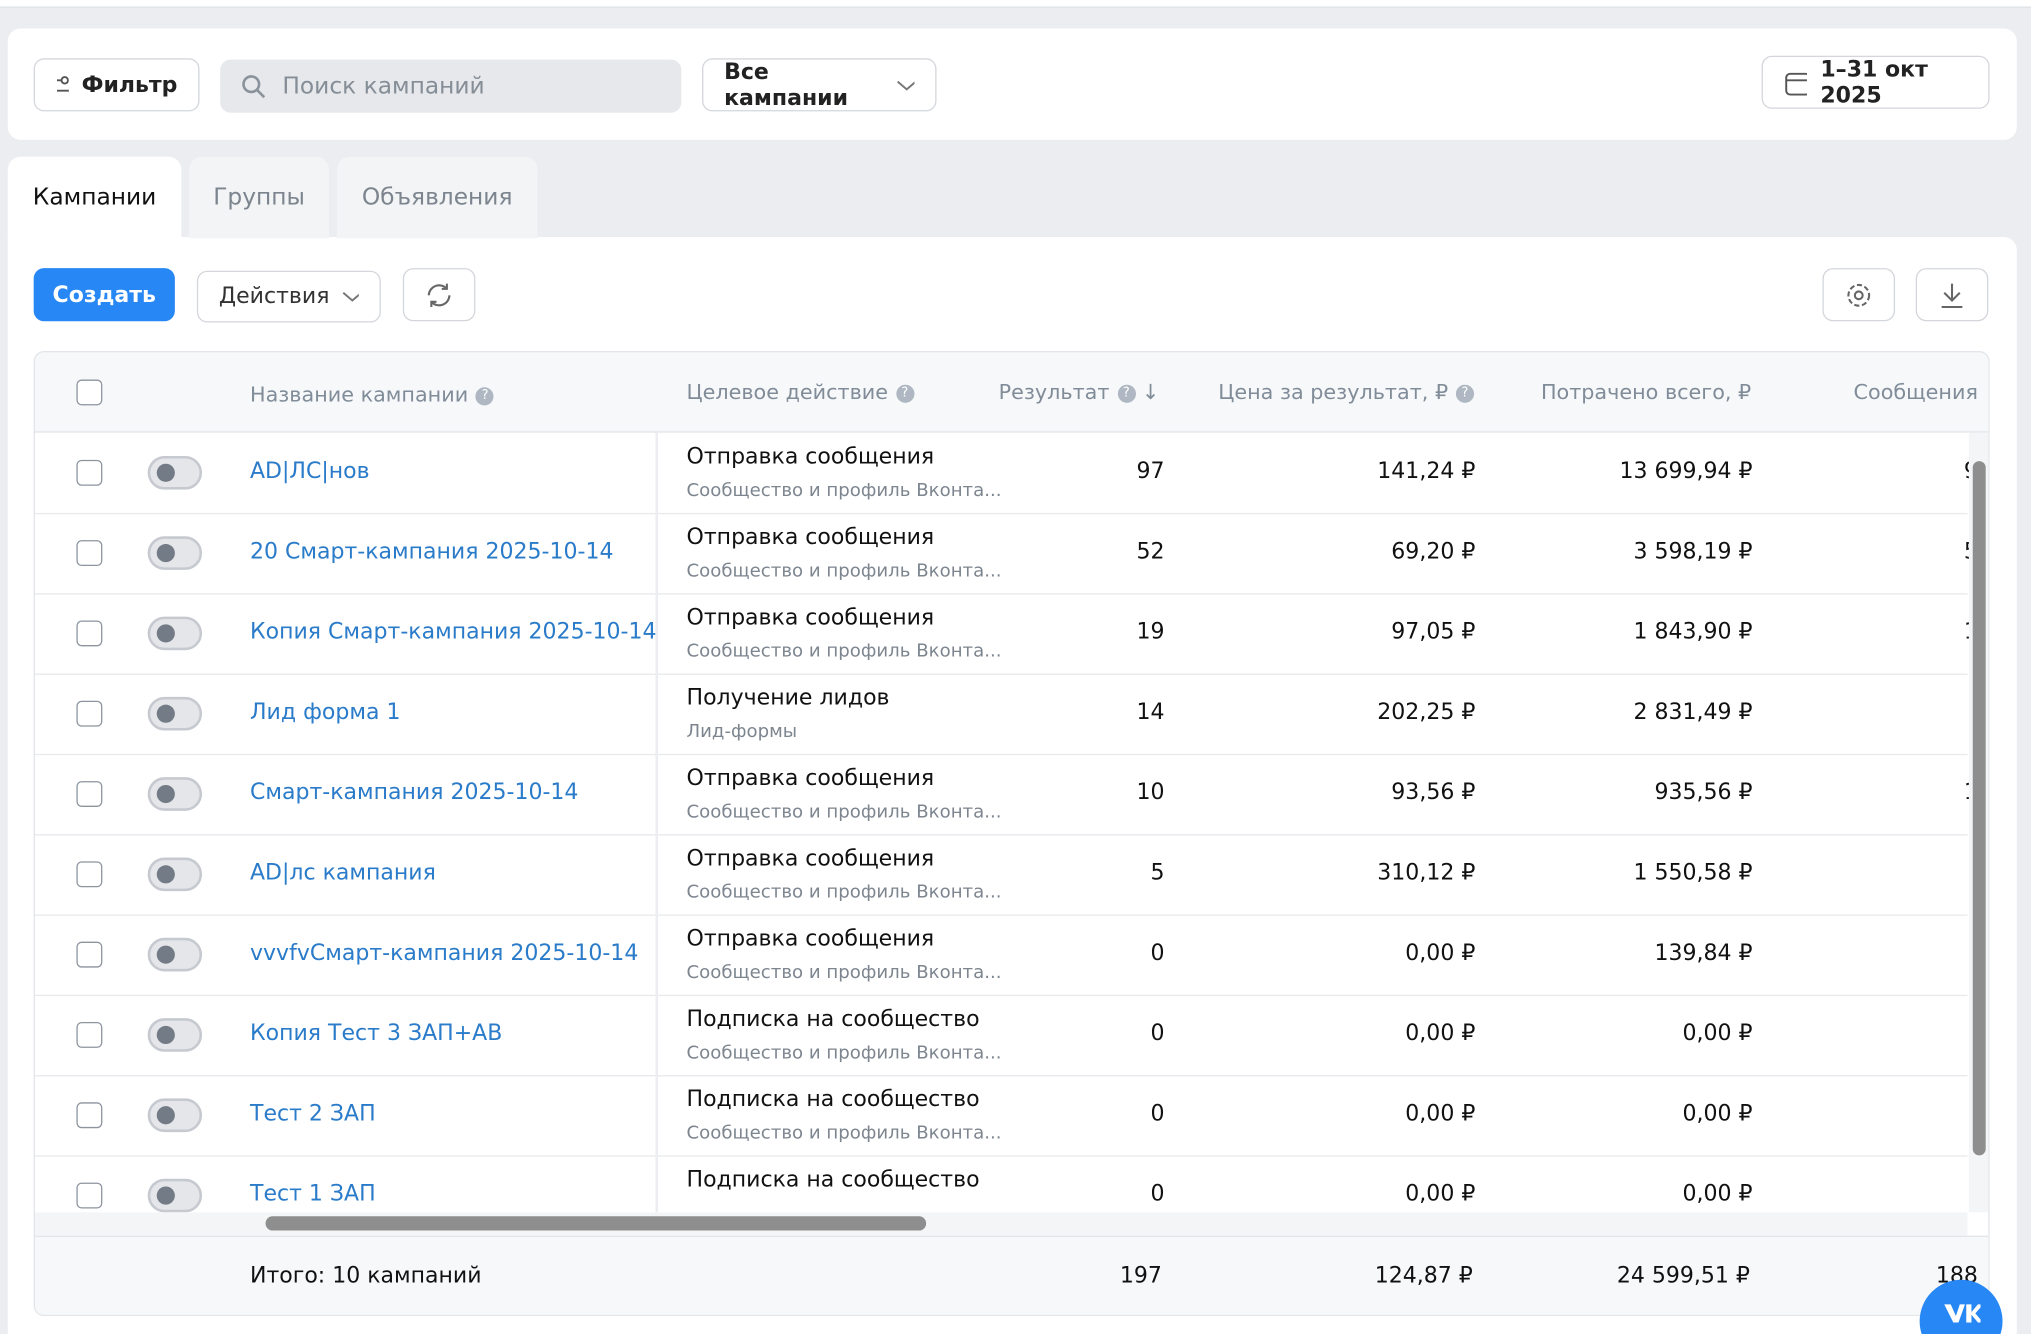  Describe the element at coordinates (259, 197) in the screenshot. I see `tab: Группы` at that location.